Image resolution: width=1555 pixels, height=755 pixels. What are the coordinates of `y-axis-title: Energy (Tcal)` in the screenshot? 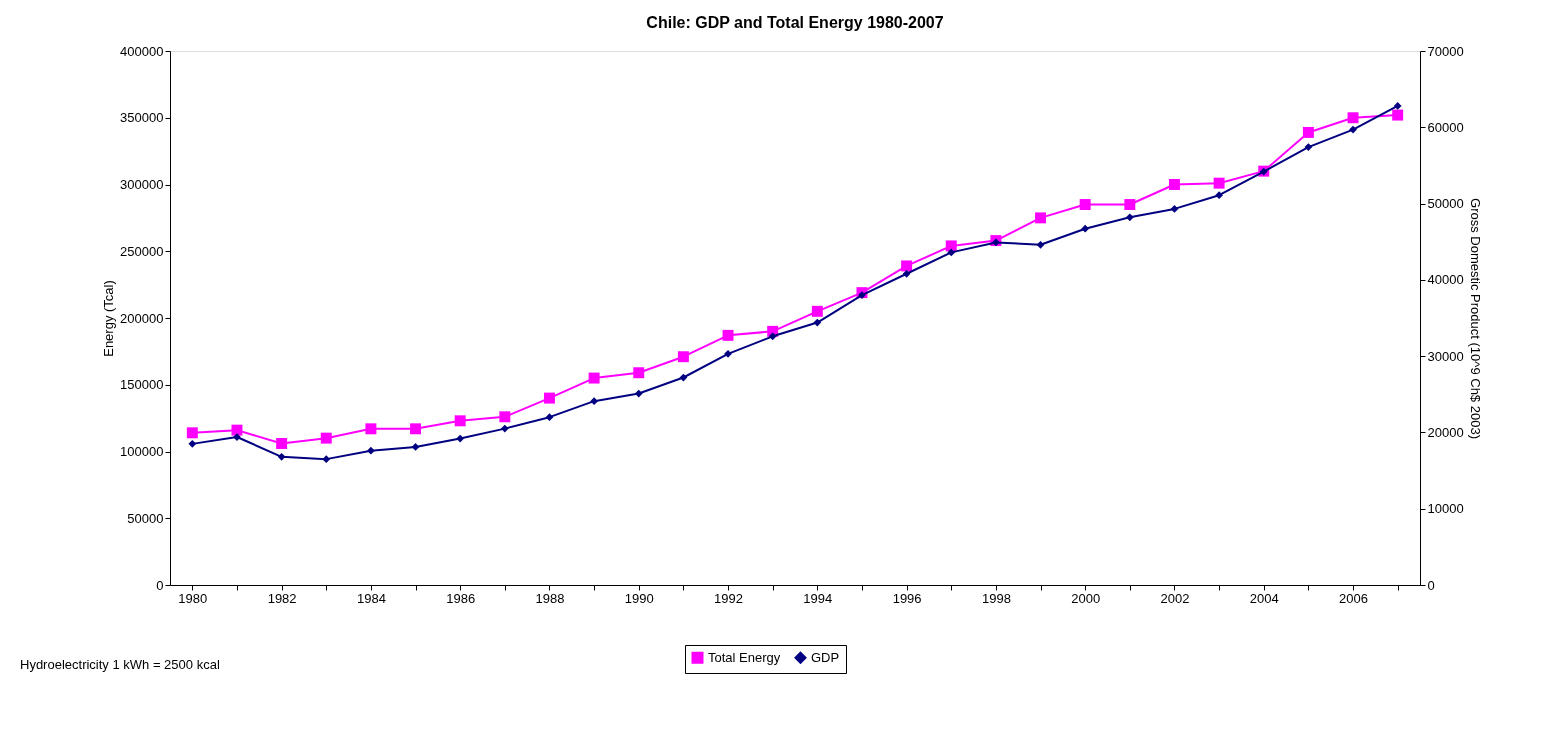 It's located at (109, 318).